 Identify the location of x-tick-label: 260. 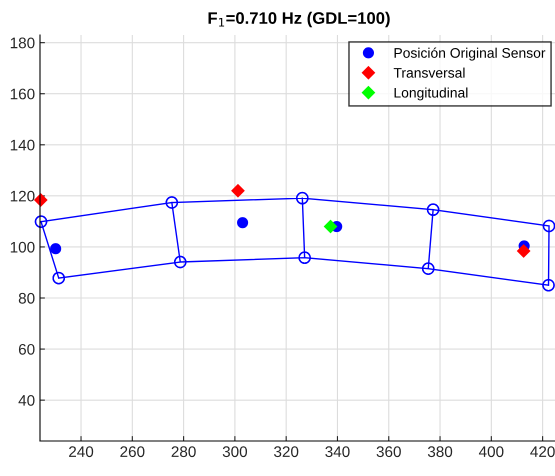
(132, 452).